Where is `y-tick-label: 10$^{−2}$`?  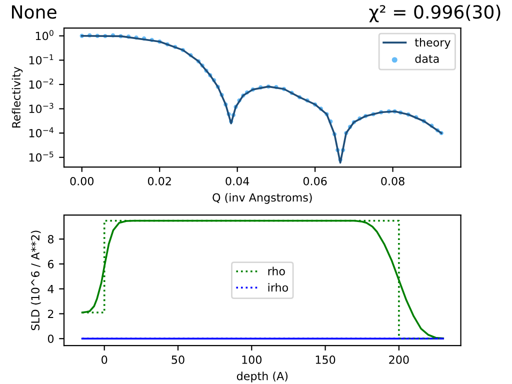 y-tick-label: 10$^{−2}$ is located at coordinates (41, 83).